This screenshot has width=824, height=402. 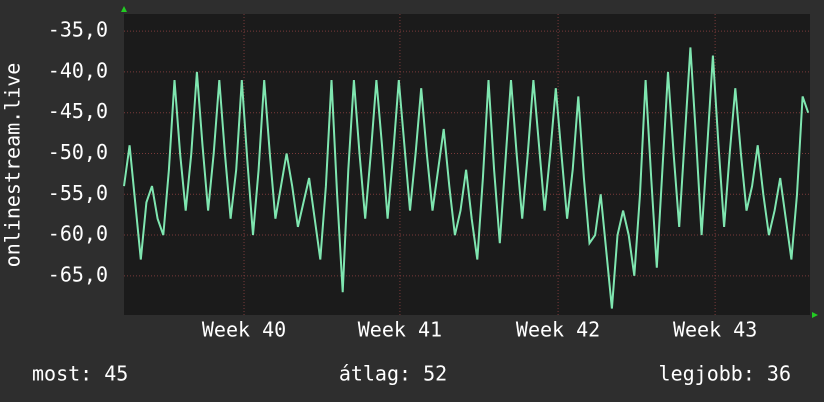 What do you see at coordinates (78, 70) in the screenshot?
I see `y-tick-label: -40,0` at bounding box center [78, 70].